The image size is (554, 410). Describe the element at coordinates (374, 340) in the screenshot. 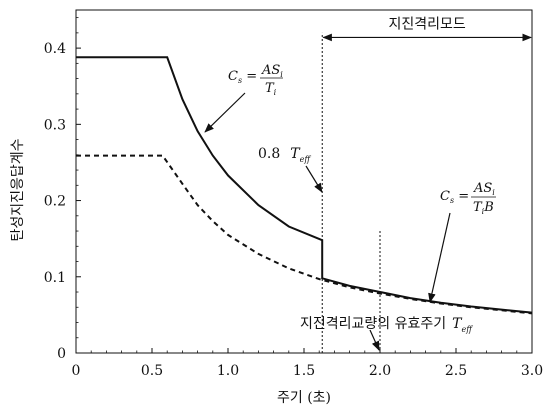

I see `effective-period-pointer` at that location.